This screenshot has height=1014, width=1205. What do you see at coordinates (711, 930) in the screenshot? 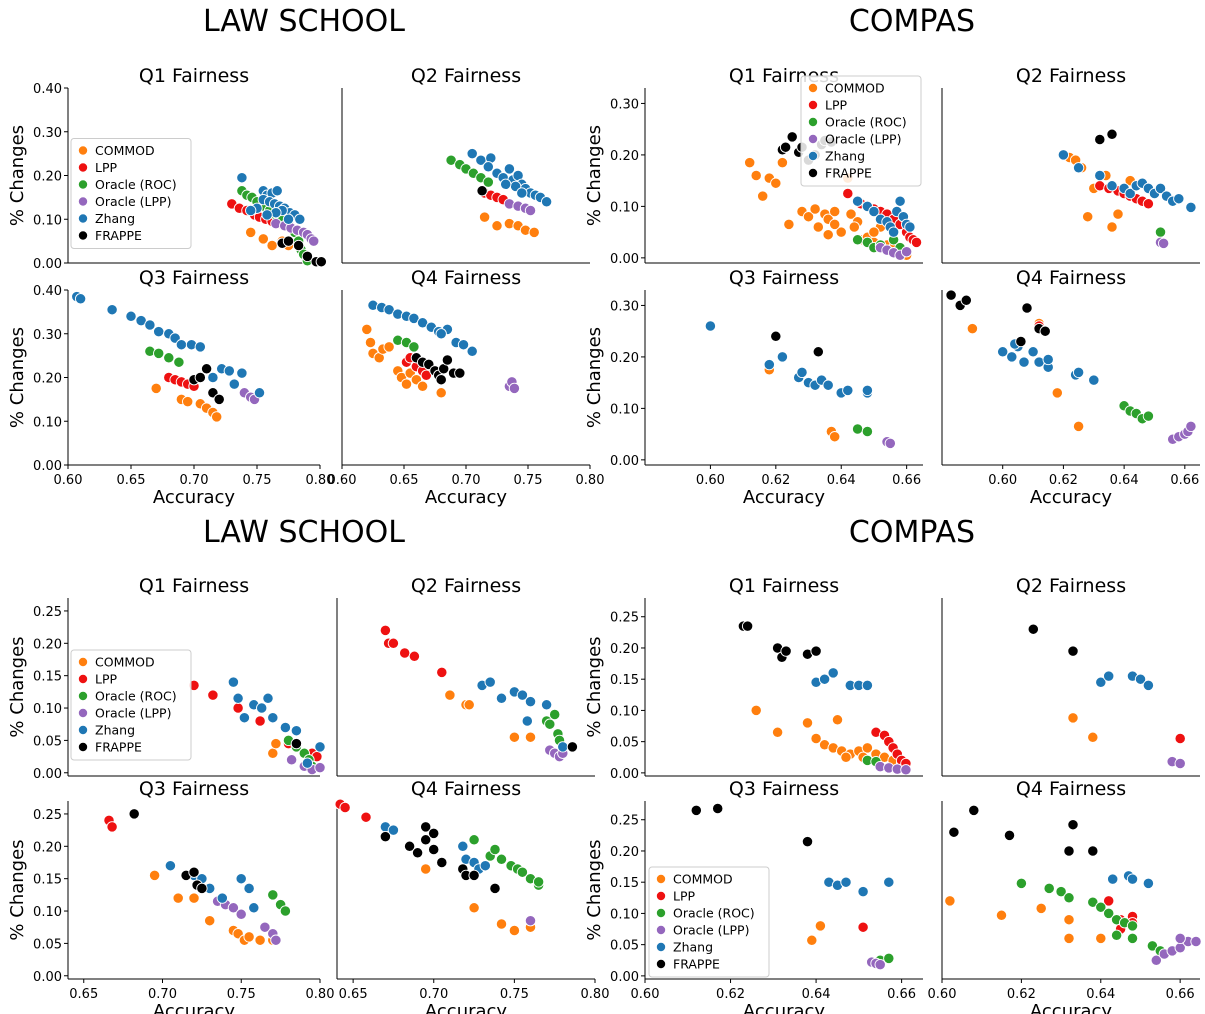
I see `br-q3-legend-label: Oracle (LPP)` at bounding box center [711, 930].